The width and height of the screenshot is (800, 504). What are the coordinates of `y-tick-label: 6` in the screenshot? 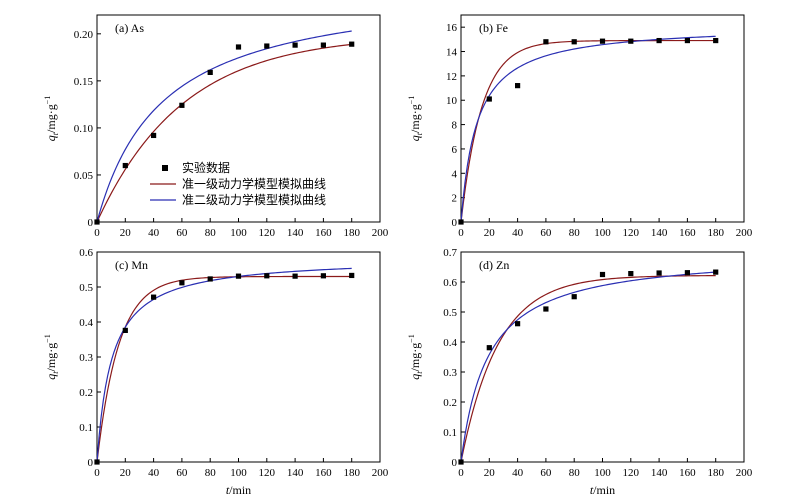 It's located at (455, 150).